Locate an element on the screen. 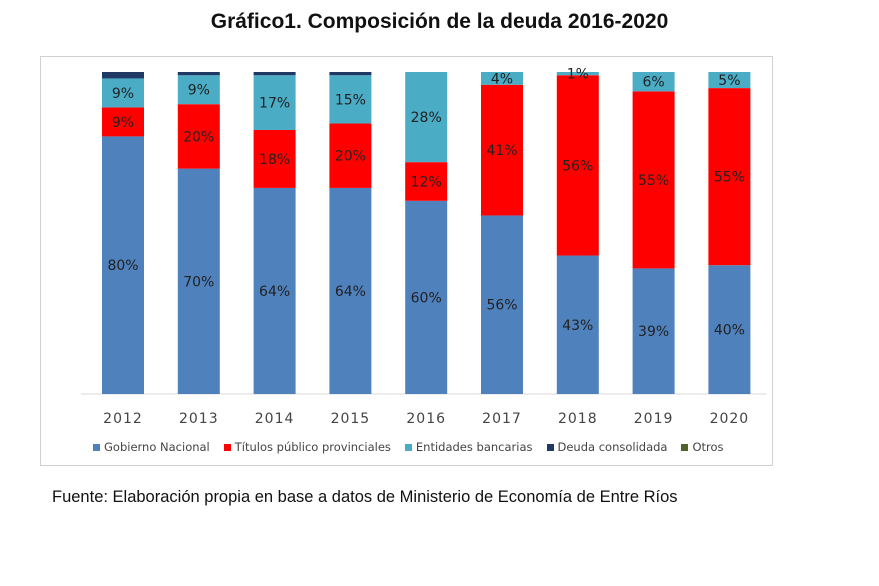 The height and width of the screenshot is (586, 879). data-label-2015-0: 64% is located at coordinates (350, 292).